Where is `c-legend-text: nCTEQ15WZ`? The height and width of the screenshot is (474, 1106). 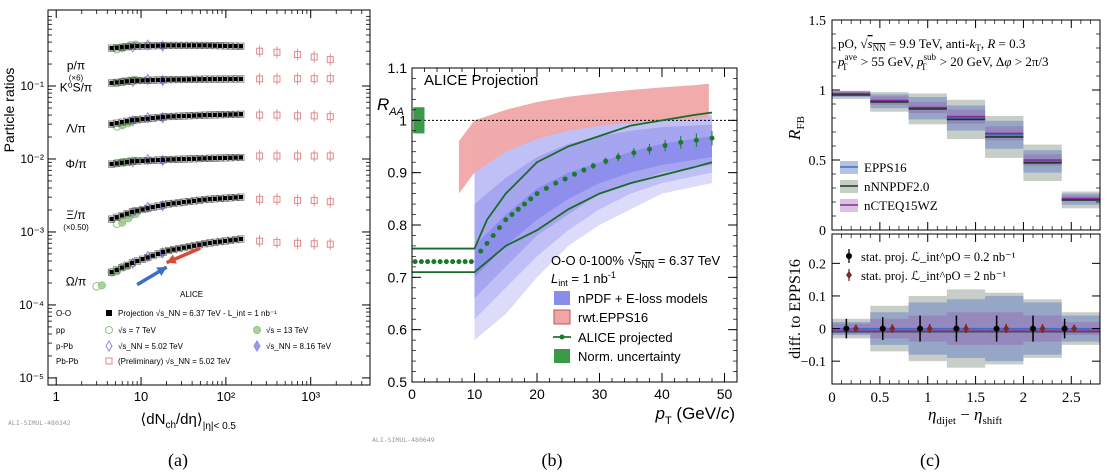 c-legend-text: nCTEQ15WZ is located at coordinates (901, 205).